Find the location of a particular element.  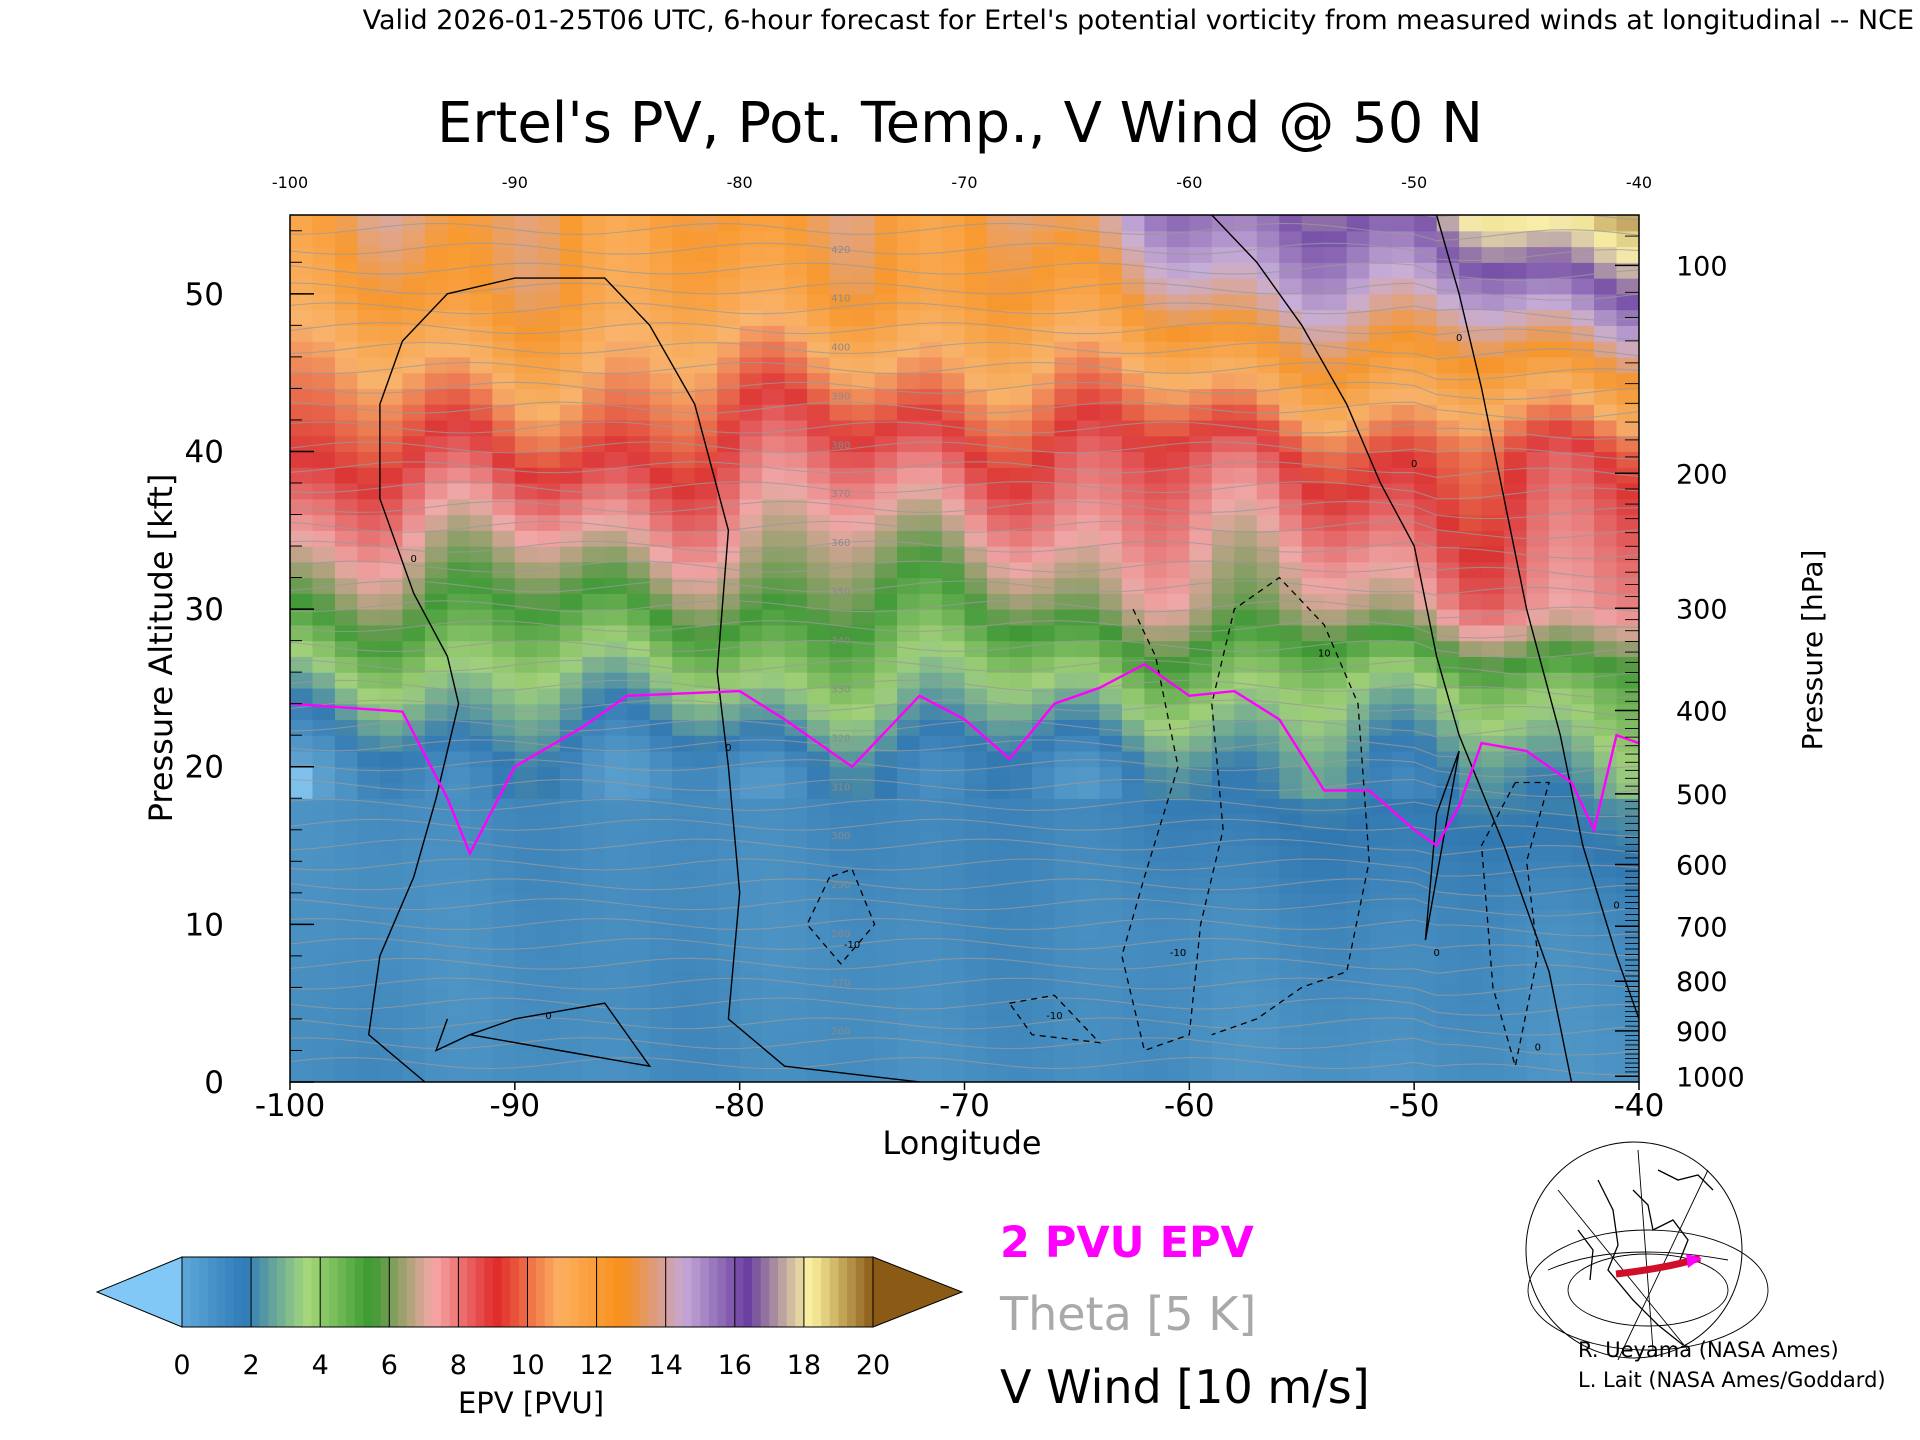

colorbar-tick-label: 18 is located at coordinates (804, 1365).